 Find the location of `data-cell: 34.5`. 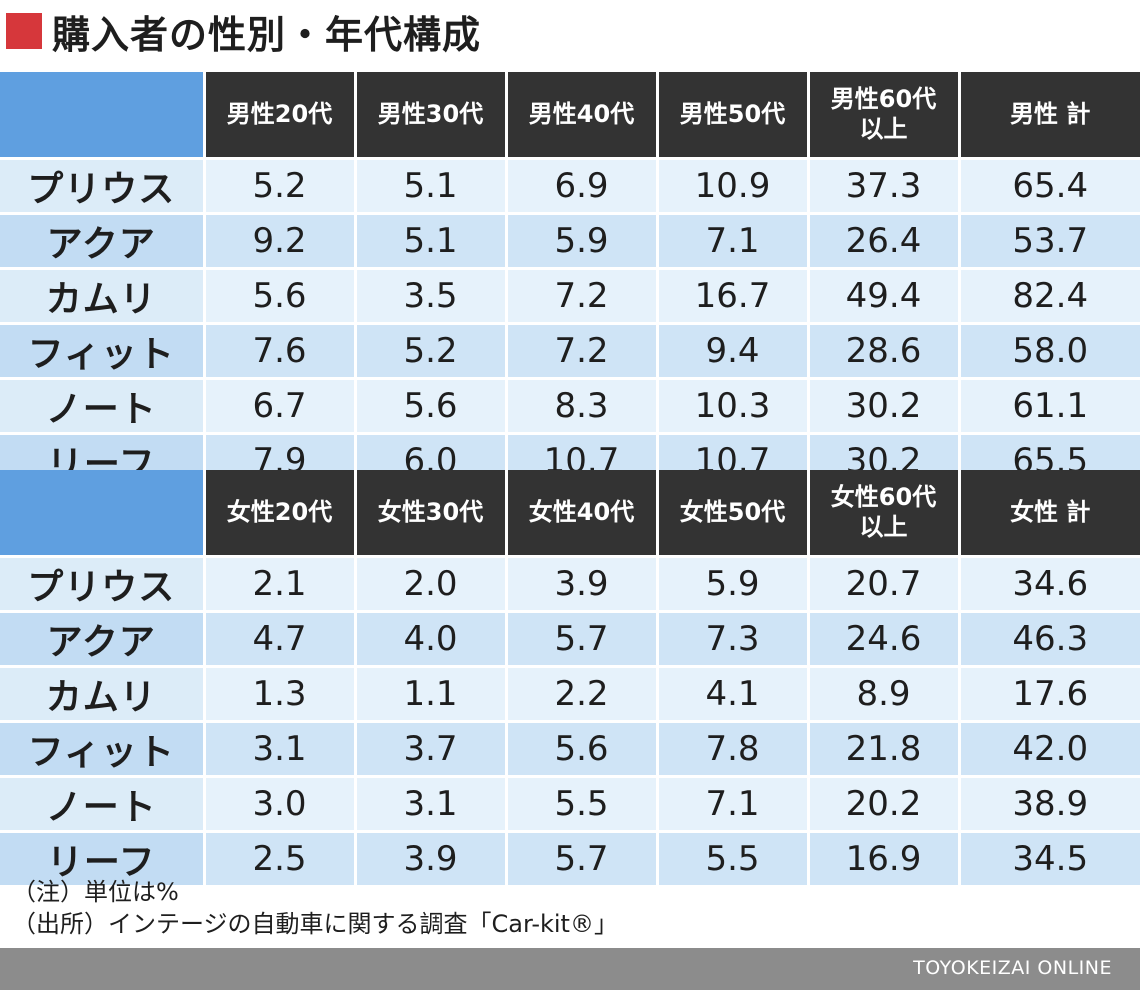

data-cell: 34.5 is located at coordinates (1049, 859).